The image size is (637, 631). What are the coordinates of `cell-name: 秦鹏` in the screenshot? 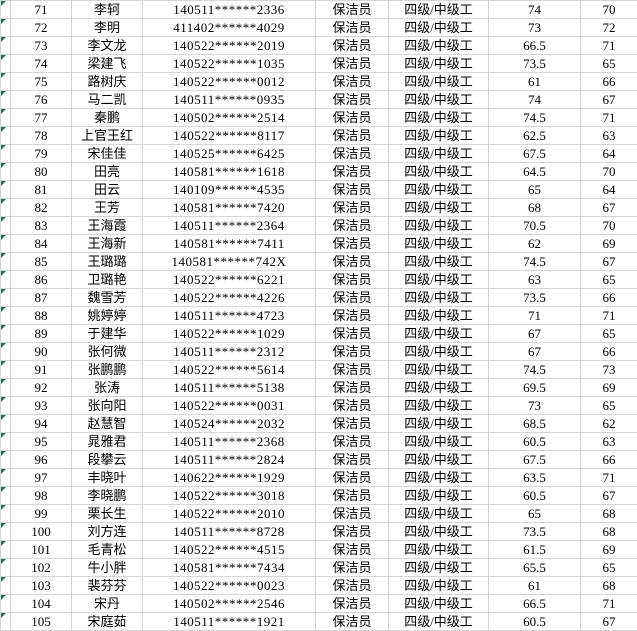 It's located at (107, 117).